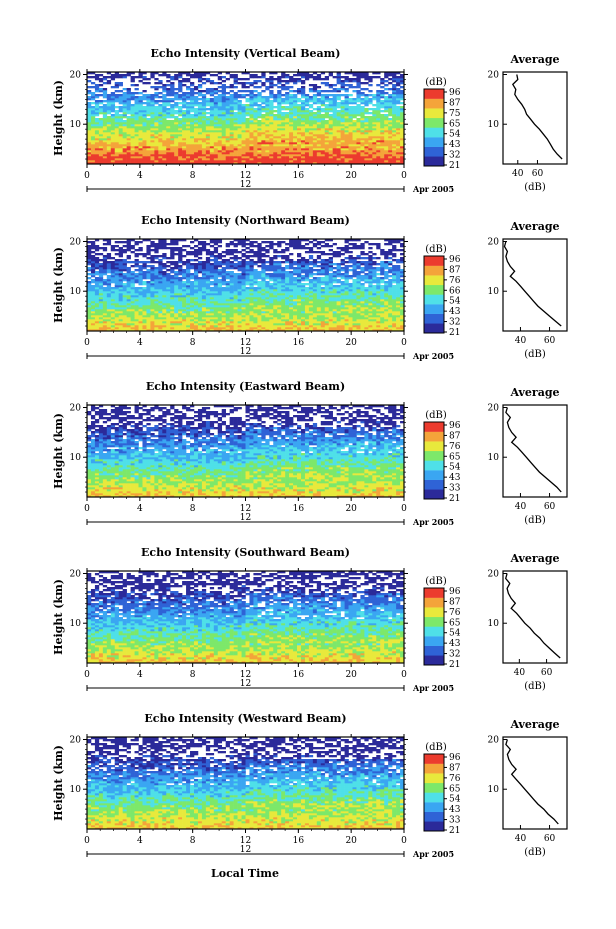 This screenshot has height=929, width=616. What do you see at coordinates (245, 53) in the screenshot?
I see `panel-title: Echo Intensity (Vertical Beam)` at bounding box center [245, 53].